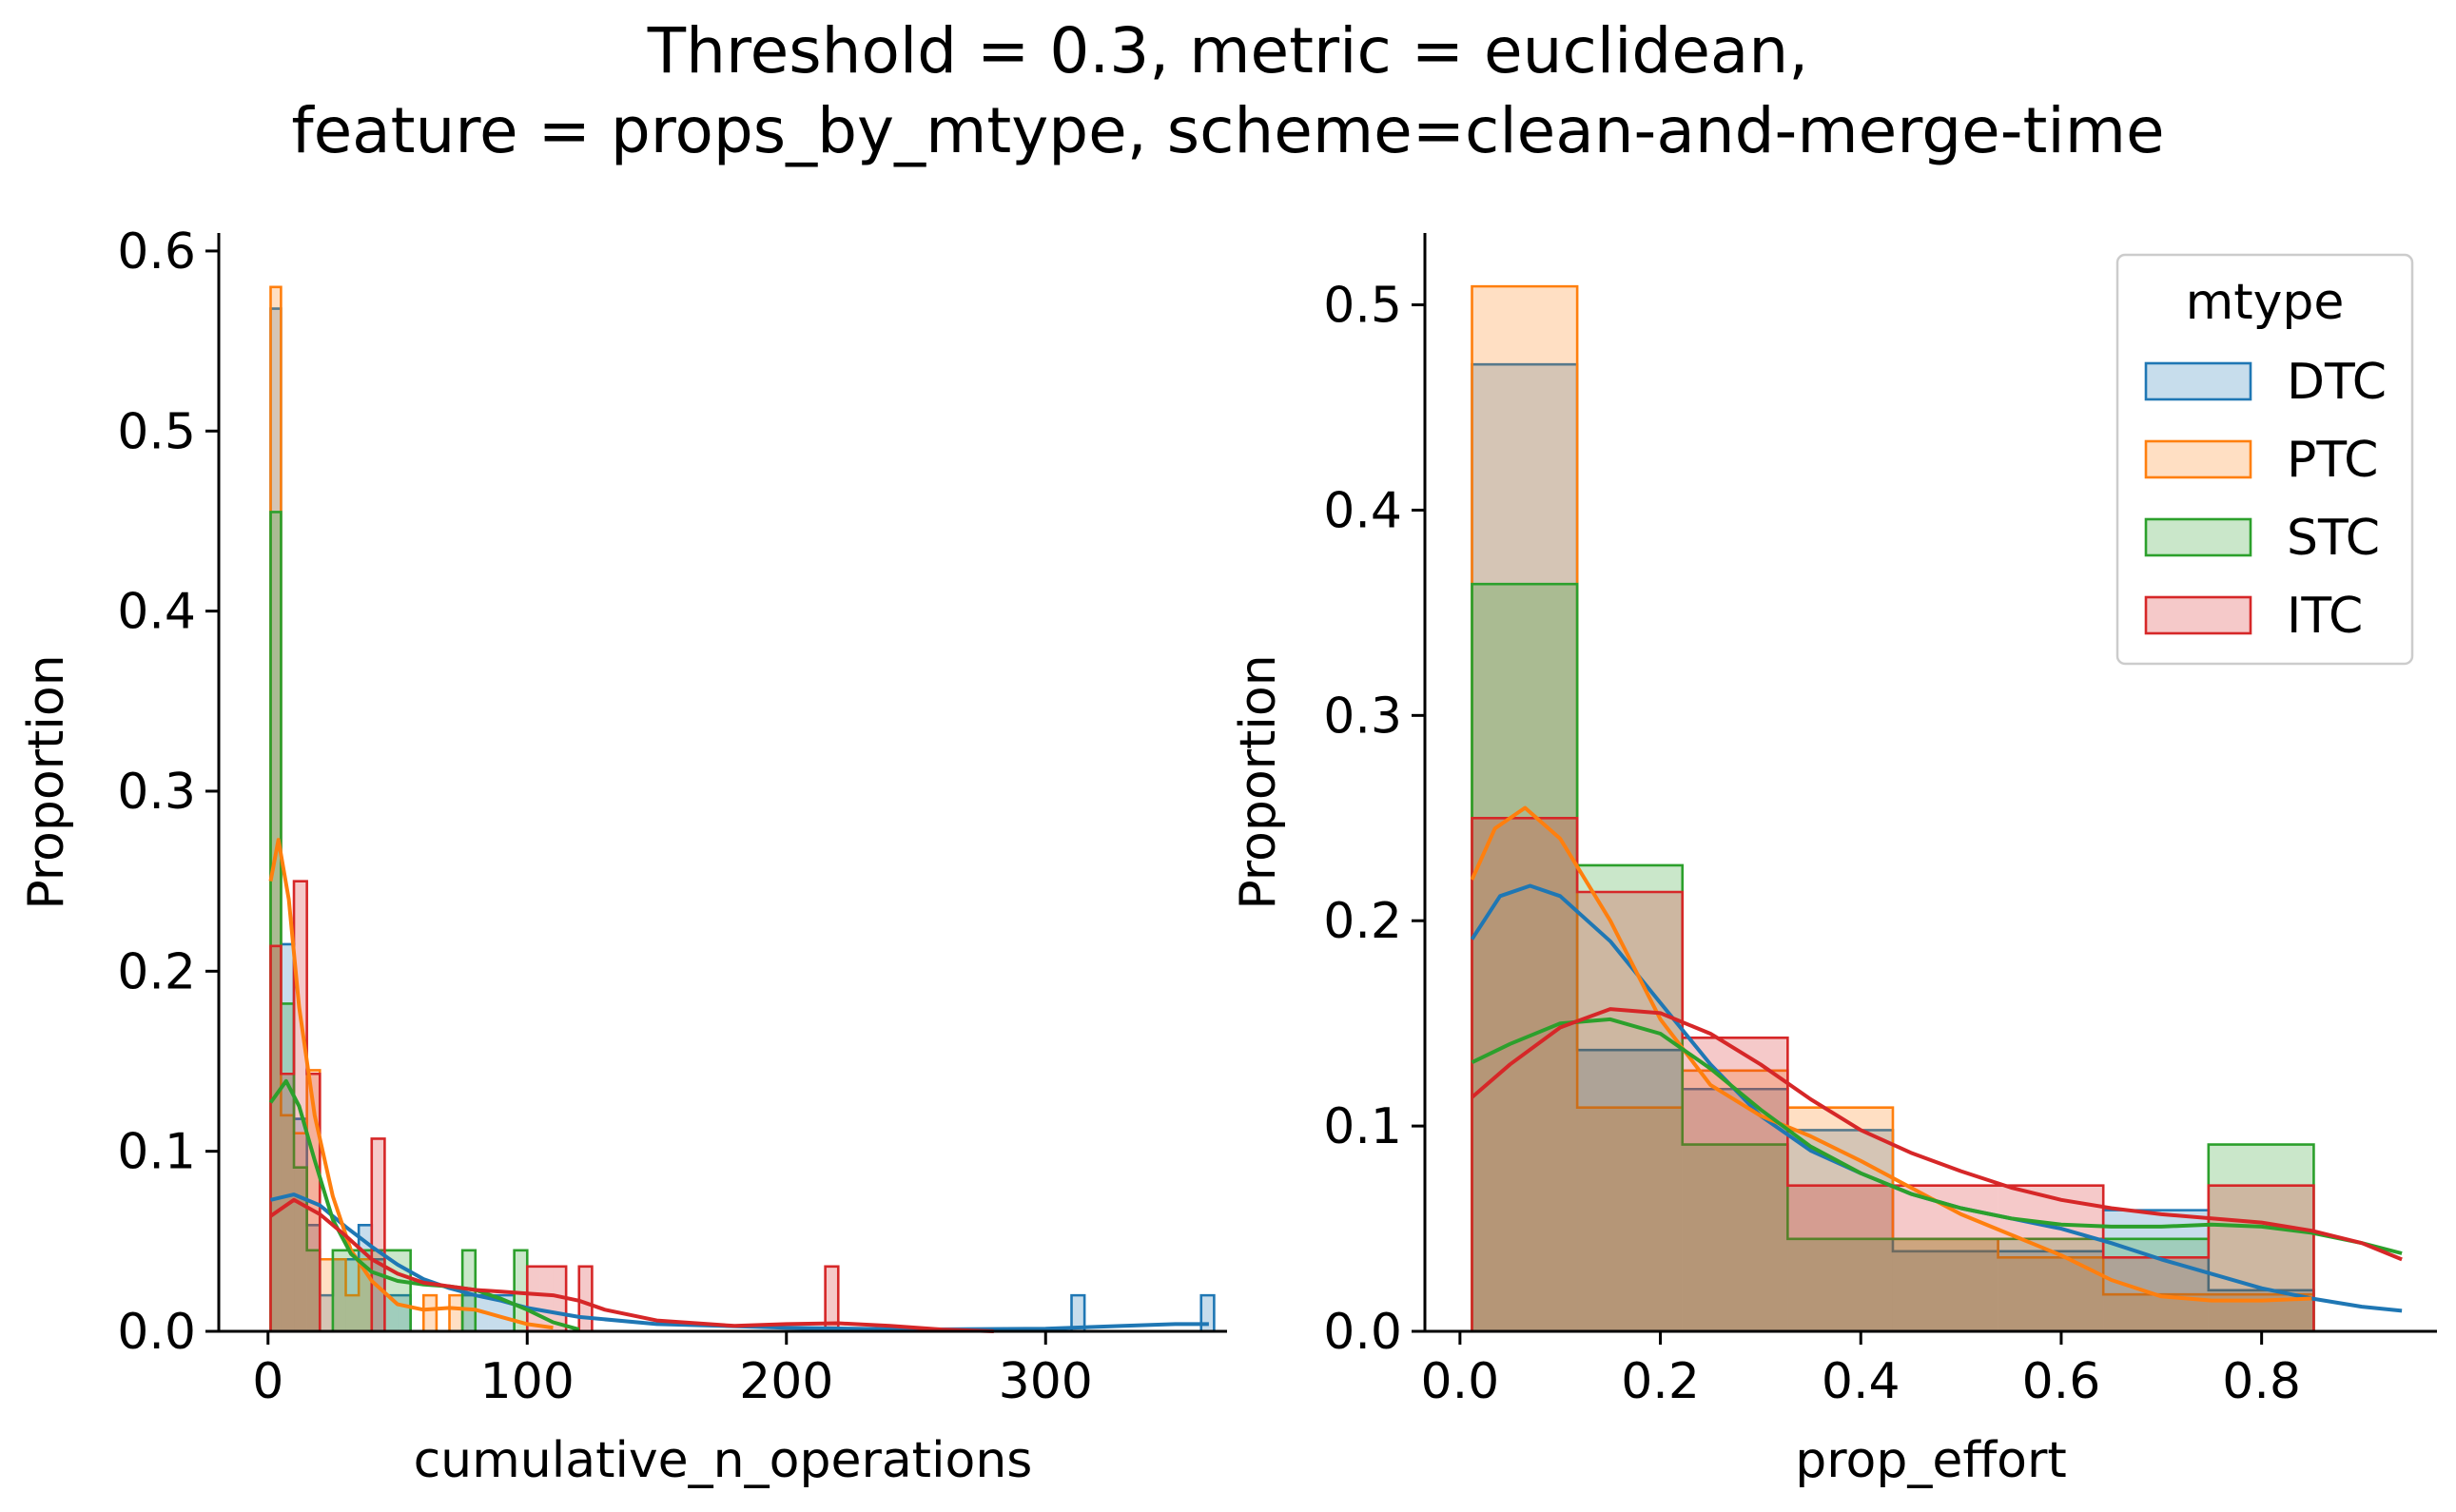  What do you see at coordinates (1930, 1460) in the screenshot?
I see `x-axis-label: prop_effort` at bounding box center [1930, 1460].